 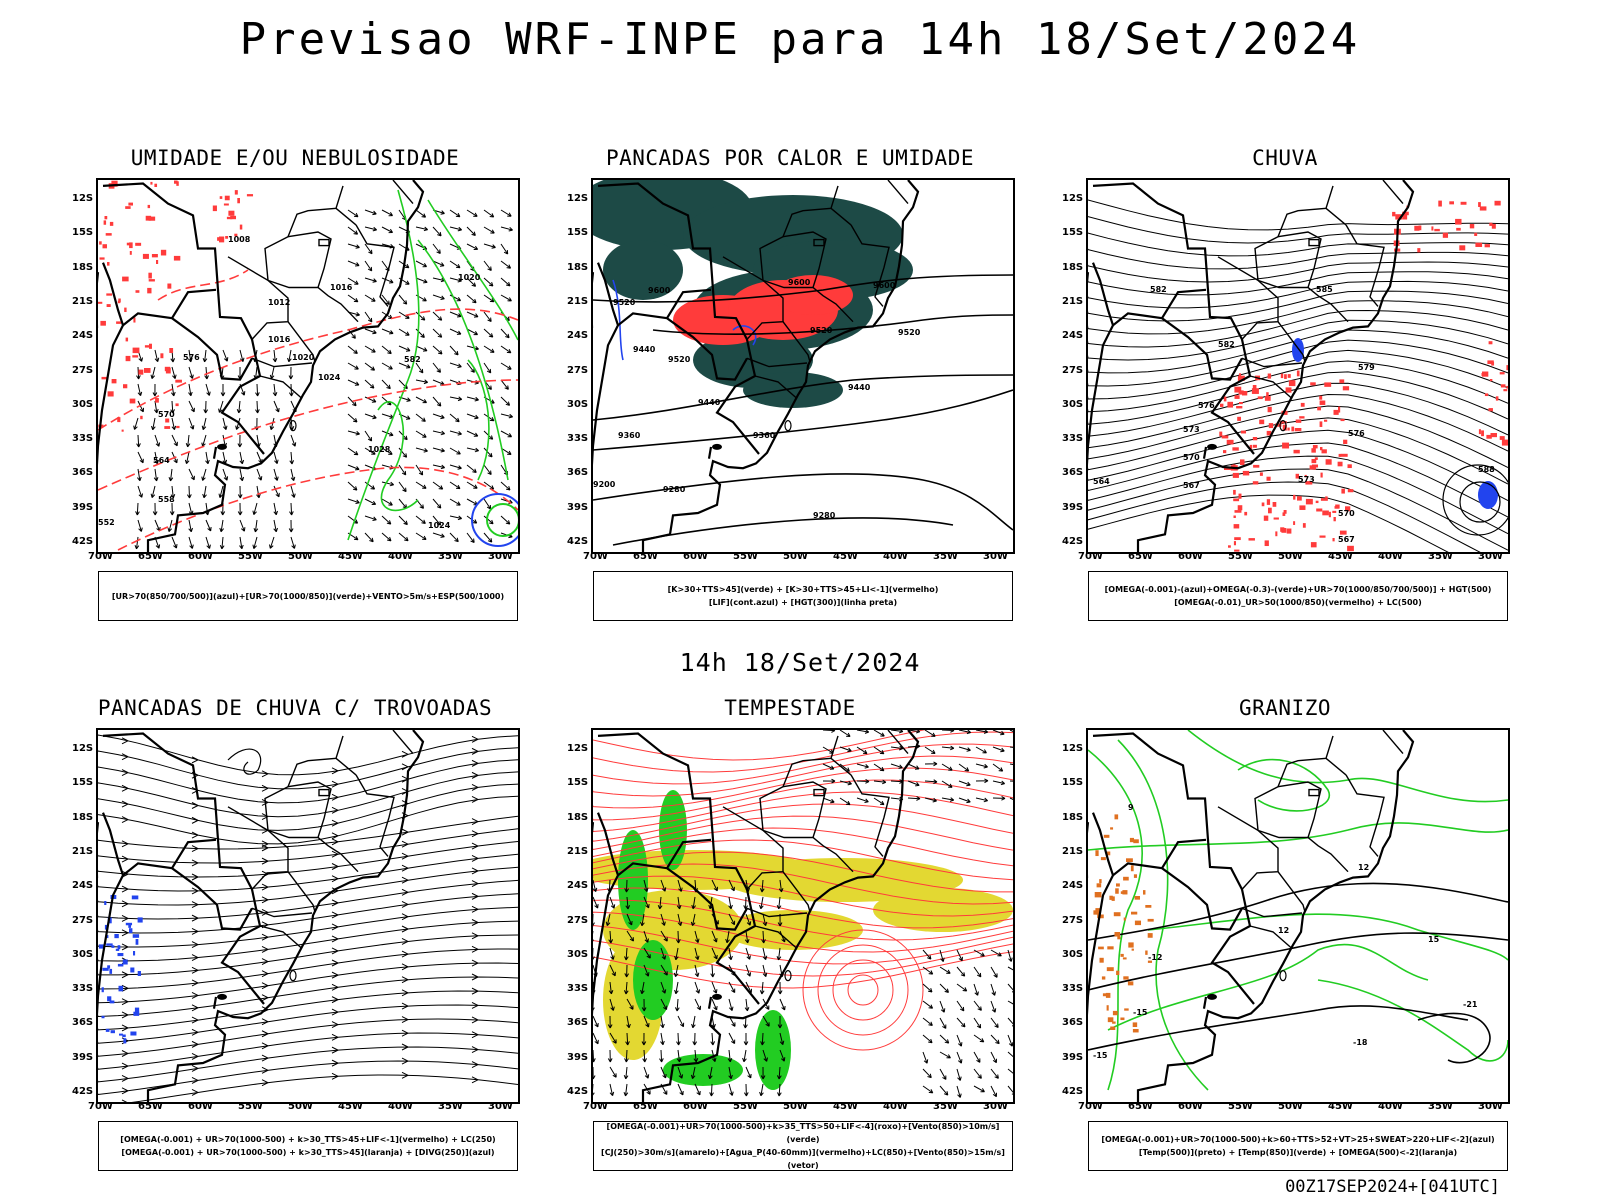 What do you see at coordinates (83, 370) in the screenshot?
I see `lat-tick-label: 27S` at bounding box center [83, 370].